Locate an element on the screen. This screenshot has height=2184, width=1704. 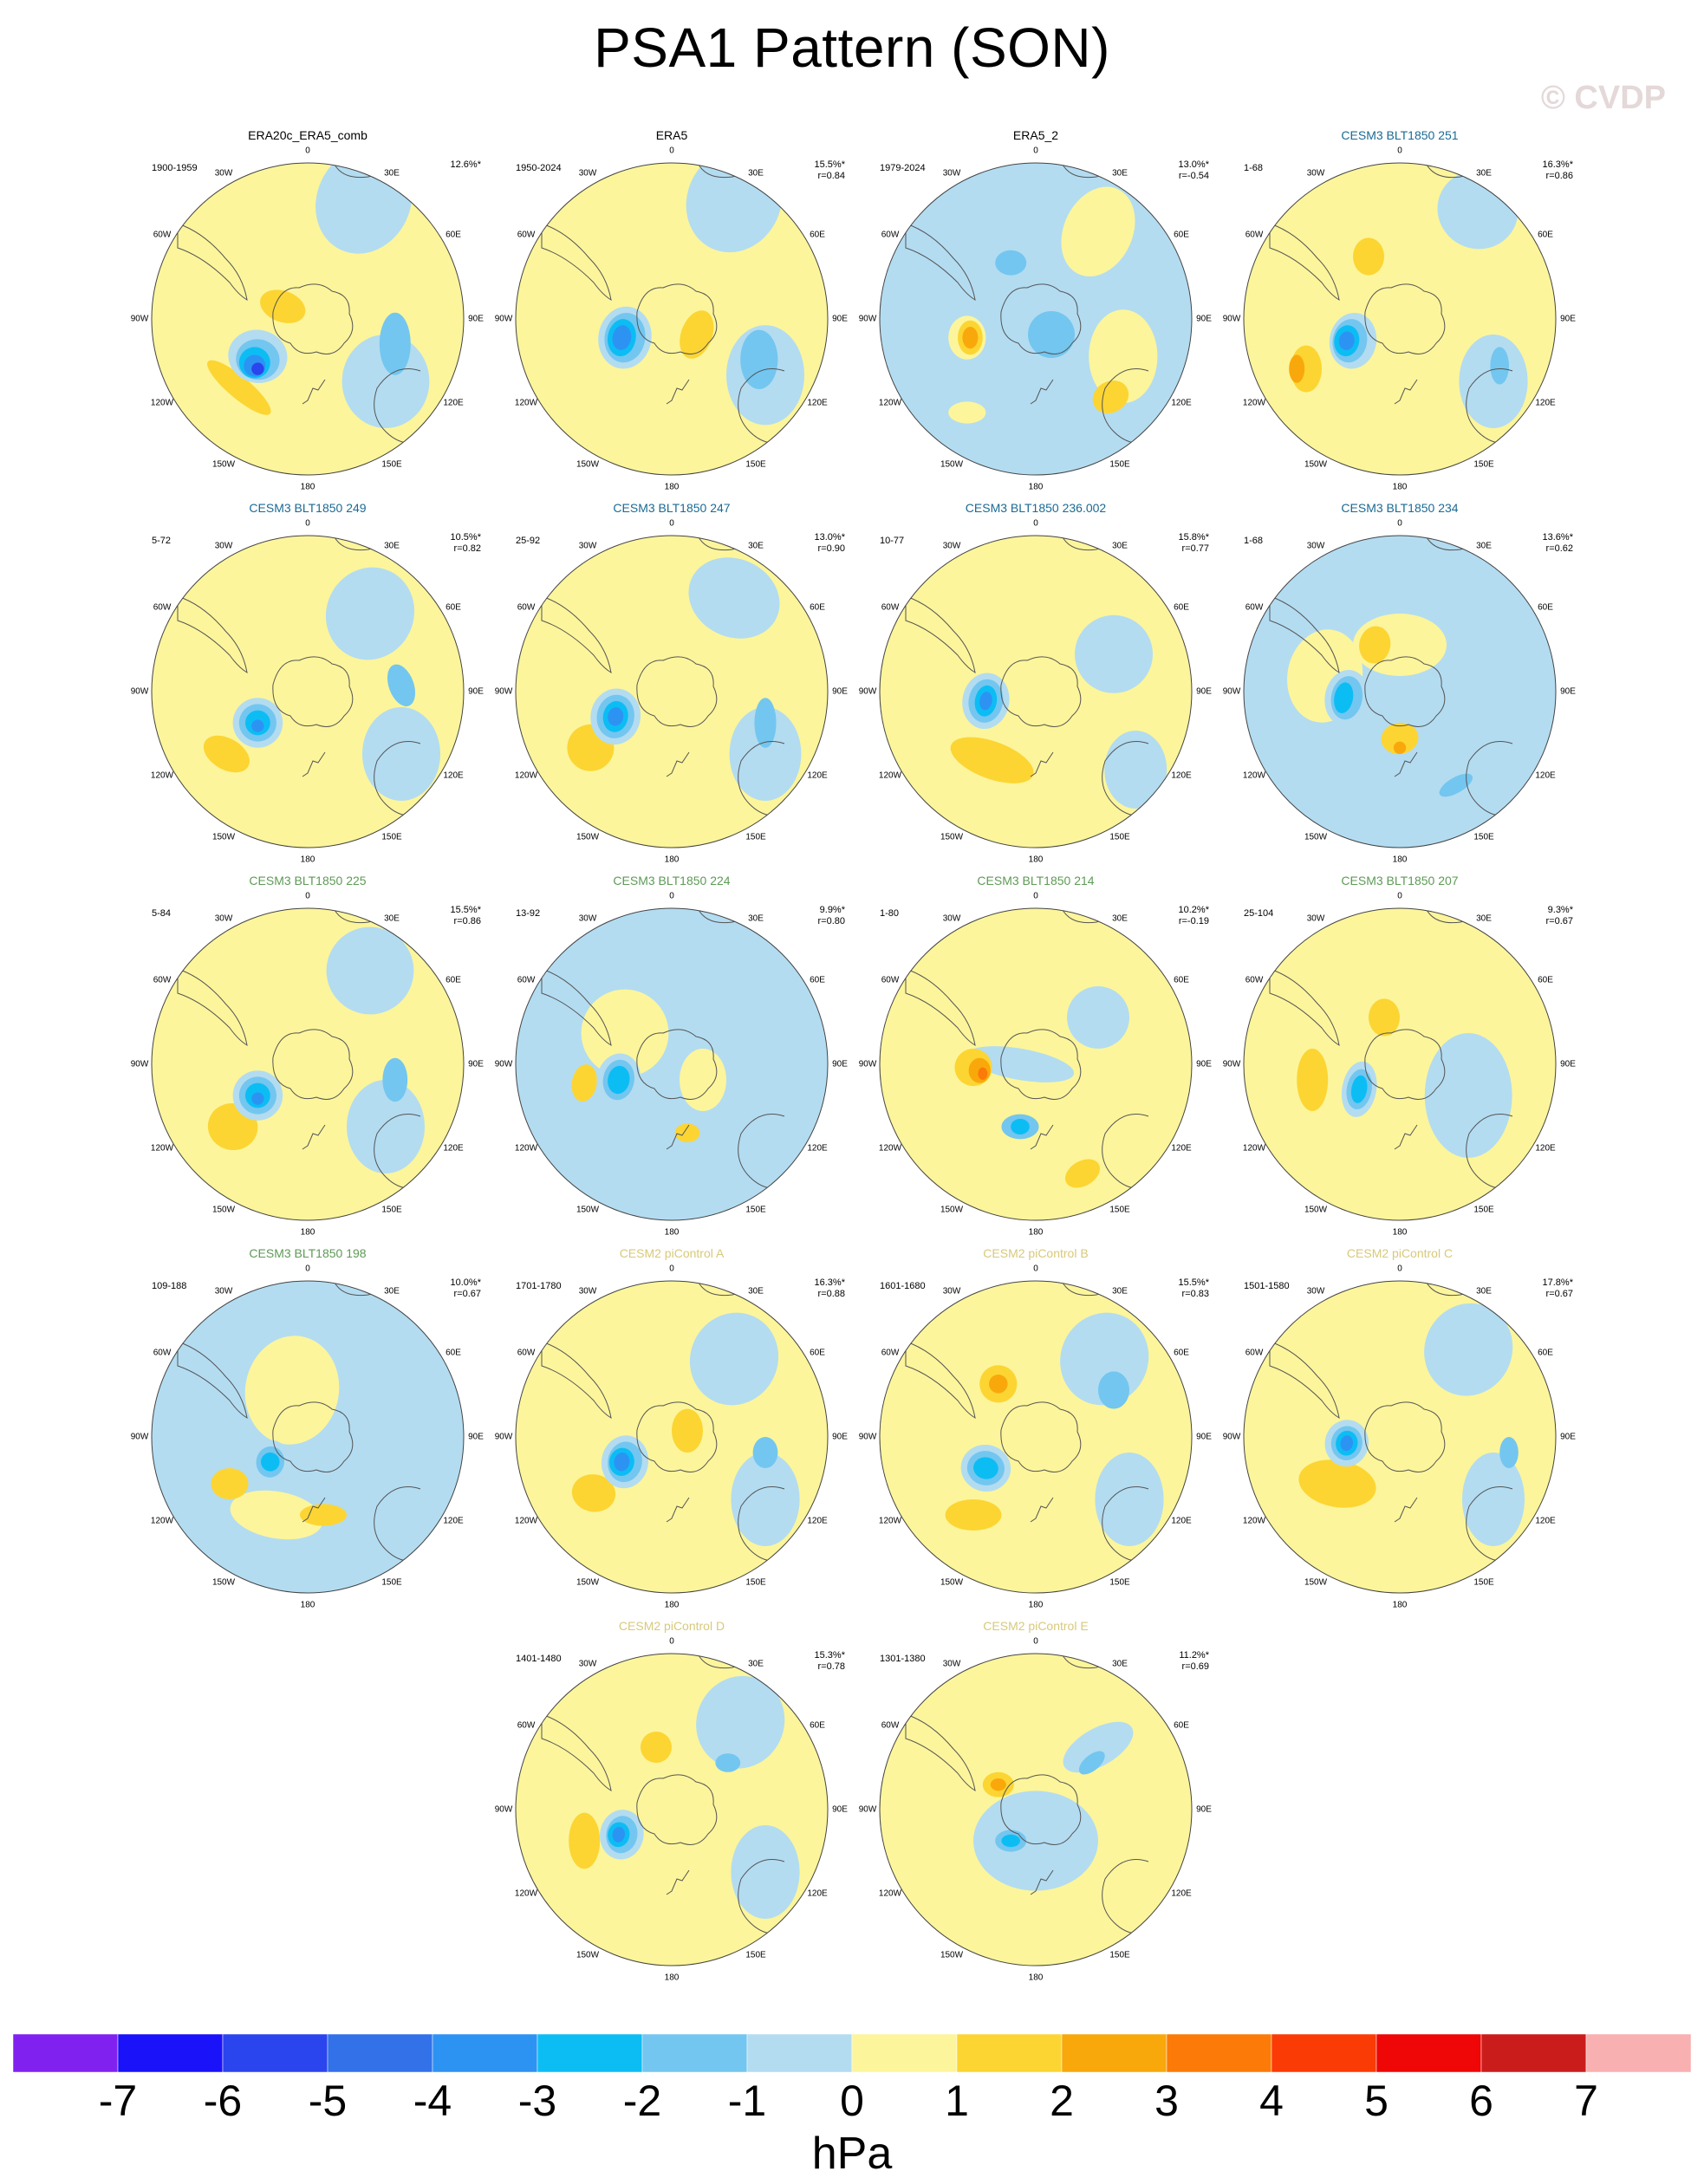
pattern-correlation: r=0.82 is located at coordinates (467, 548).